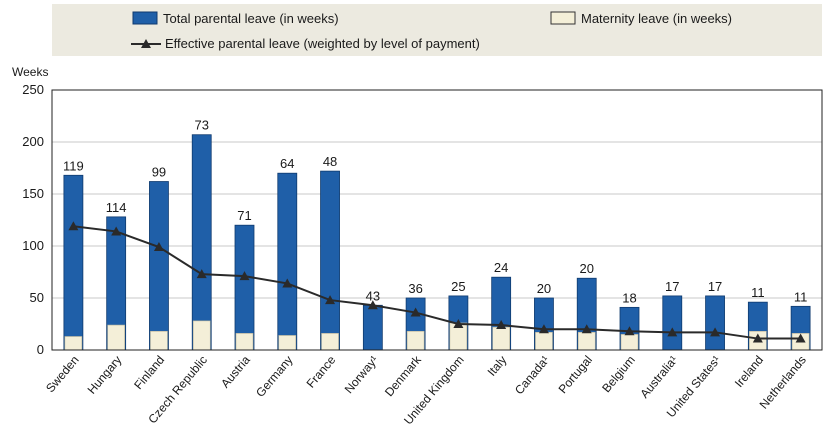 The height and width of the screenshot is (425, 837). I want to click on category-label: Germany, so click(274, 376).